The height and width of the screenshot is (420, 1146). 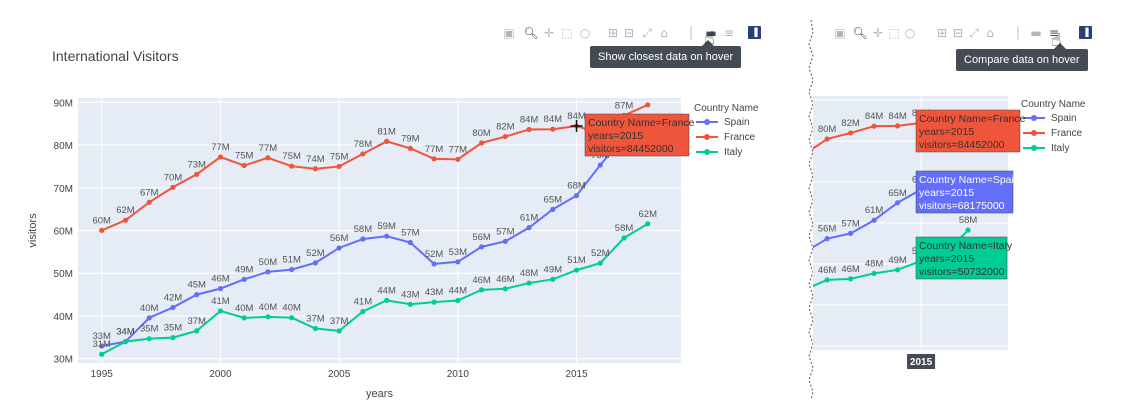 What do you see at coordinates (1067, 133) in the screenshot?
I see `legend-item-france: France` at bounding box center [1067, 133].